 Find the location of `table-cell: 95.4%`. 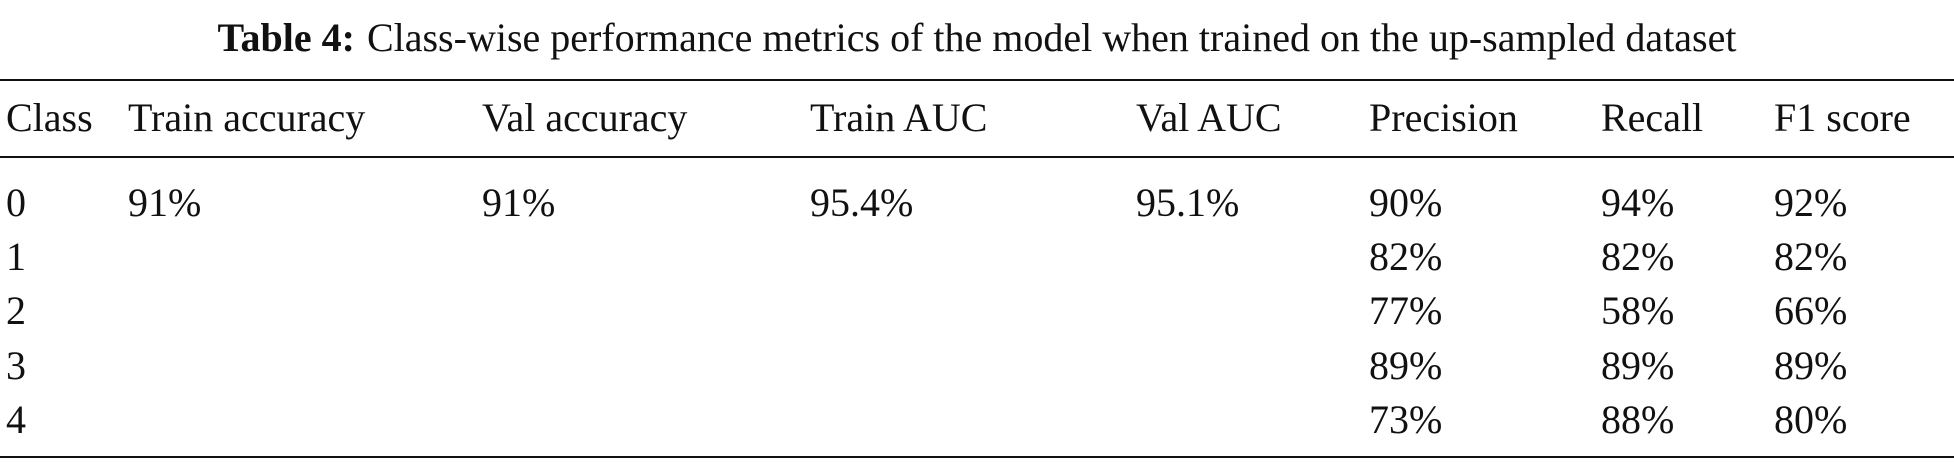

table-cell: 95.4% is located at coordinates (862, 202).